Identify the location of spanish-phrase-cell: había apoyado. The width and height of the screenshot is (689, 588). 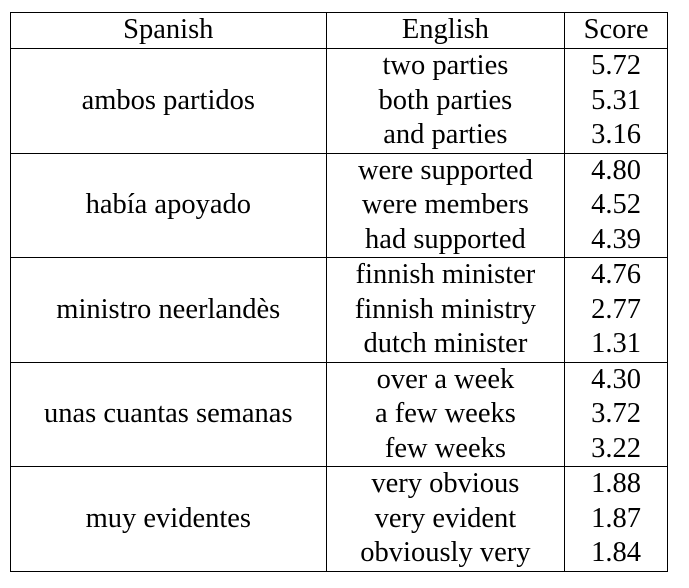
(168, 205).